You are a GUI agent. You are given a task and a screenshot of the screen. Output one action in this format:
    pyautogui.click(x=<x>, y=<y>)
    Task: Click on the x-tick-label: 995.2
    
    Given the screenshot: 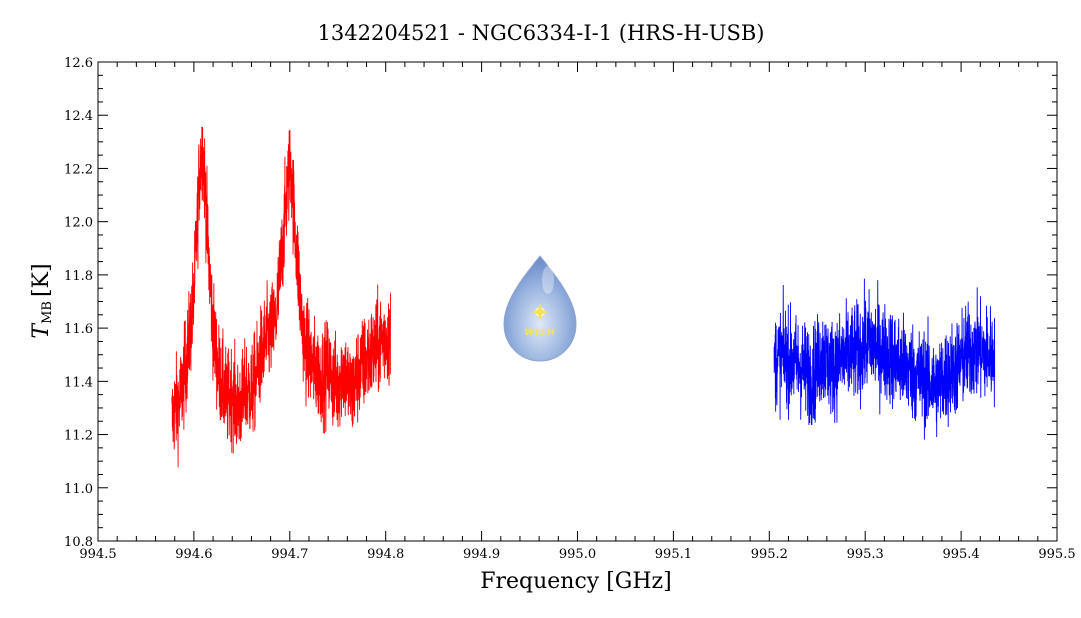 What is the action you would take?
    pyautogui.click(x=769, y=554)
    